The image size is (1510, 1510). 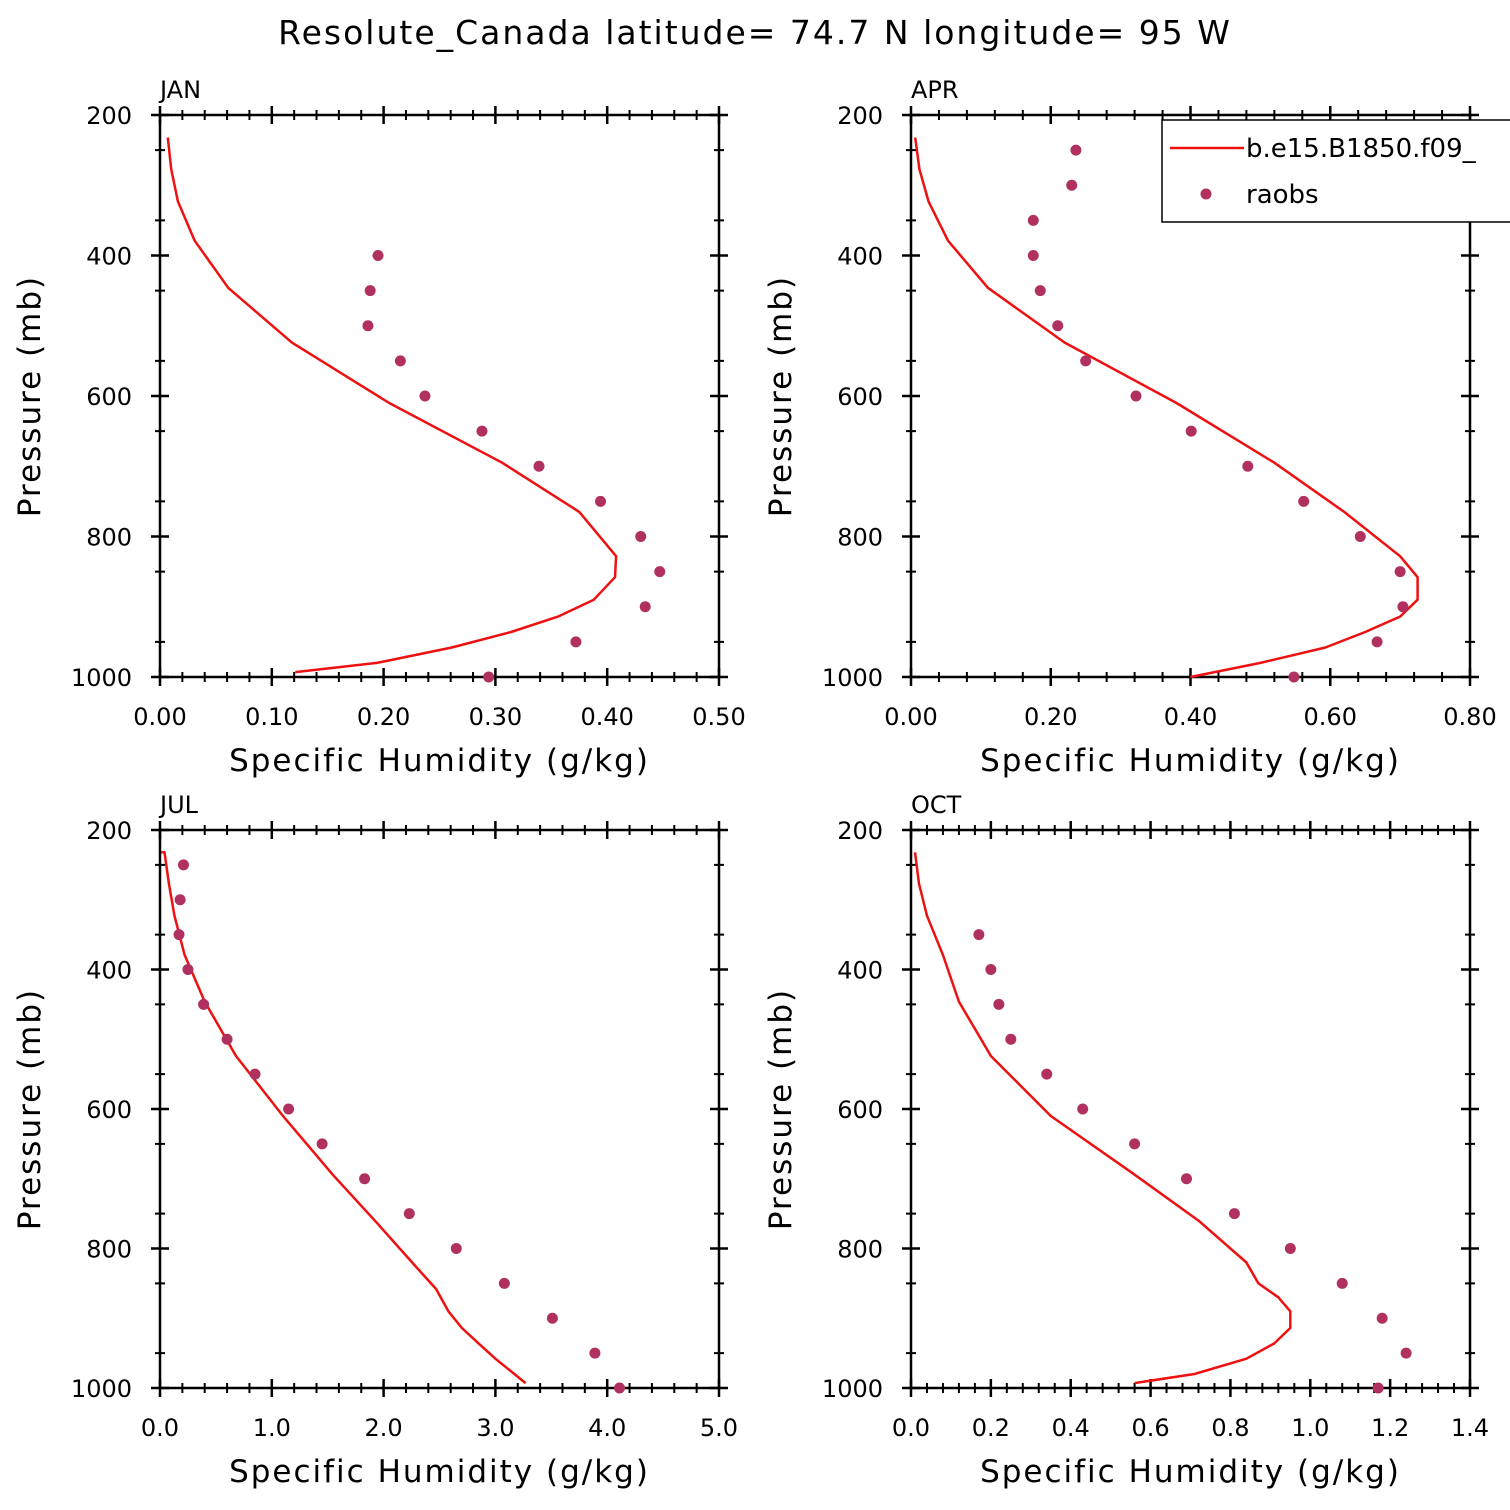 I want to click on panel-title: APR, so click(x=935, y=90).